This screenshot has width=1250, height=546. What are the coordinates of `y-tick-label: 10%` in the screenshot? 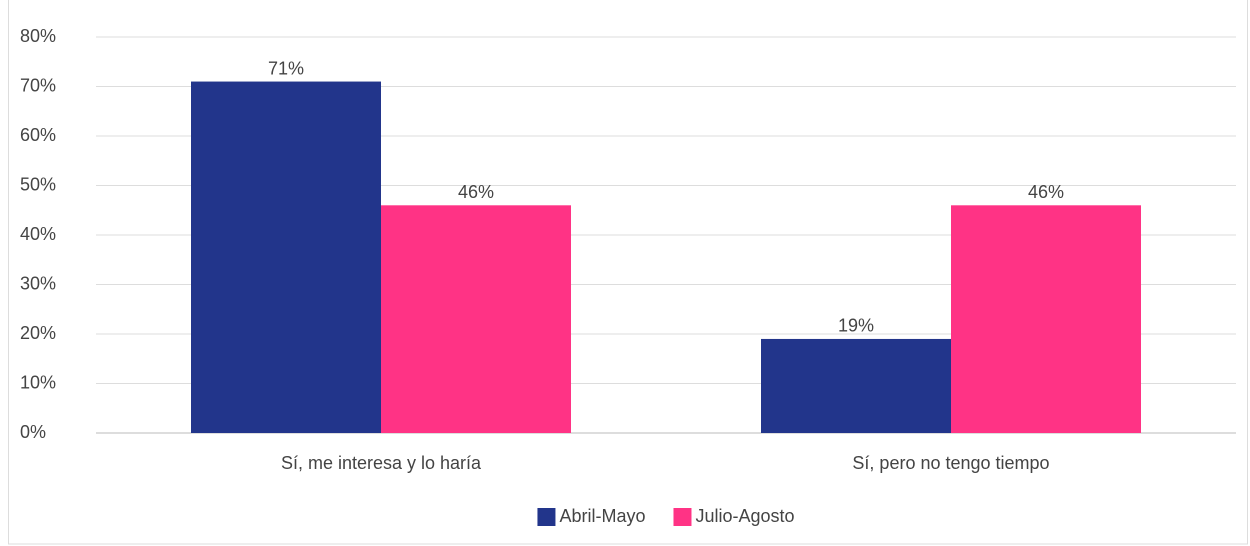 It's located at (38, 382).